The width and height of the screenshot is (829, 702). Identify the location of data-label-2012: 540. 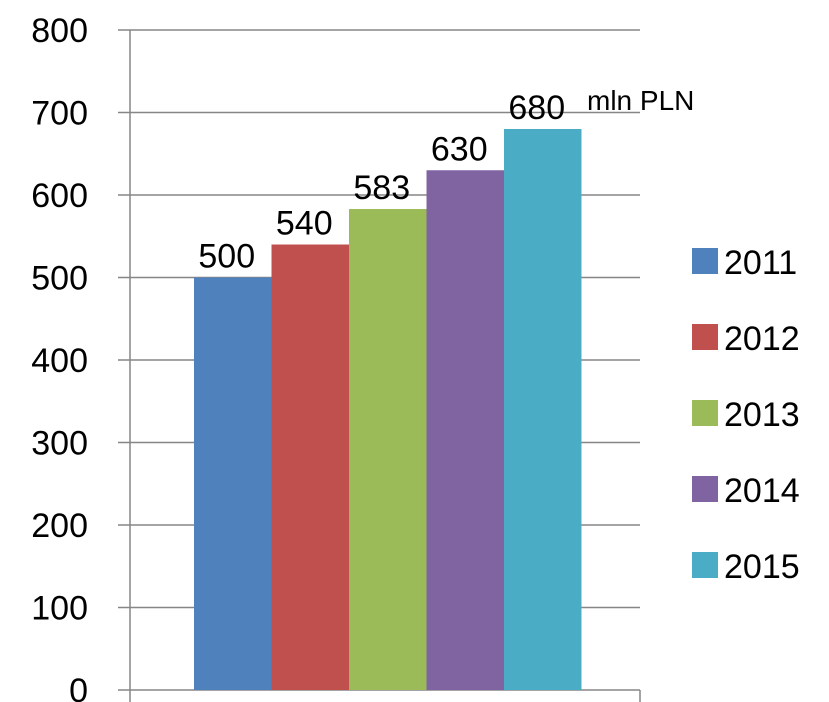
(304, 224).